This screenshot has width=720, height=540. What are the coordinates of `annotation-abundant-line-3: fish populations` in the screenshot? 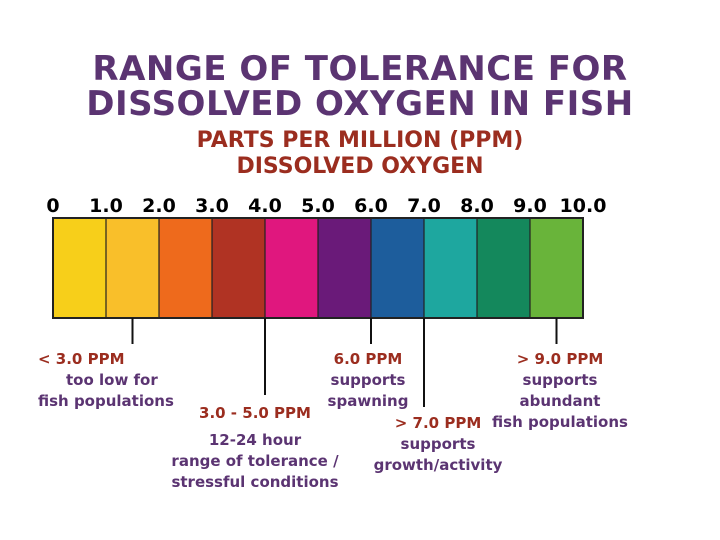 It's located at (560, 422).